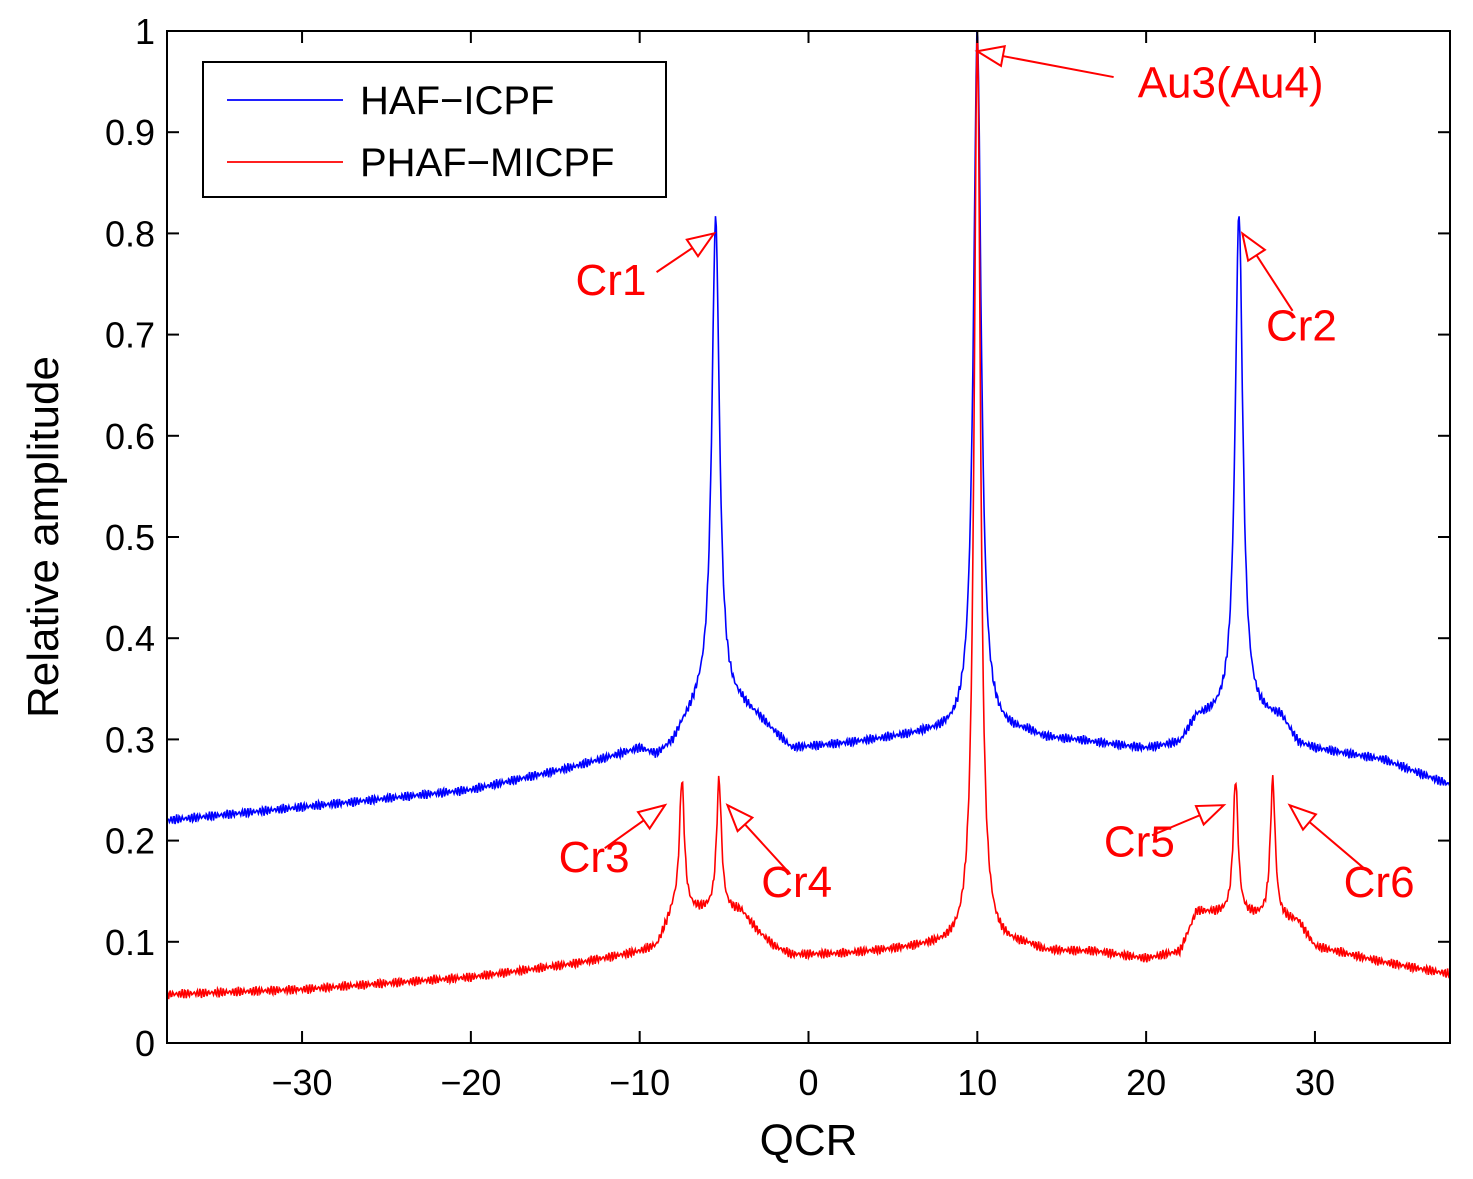 This screenshot has width=1473, height=1179. I want to click on y-tick-label: 0.8, so click(130, 233).